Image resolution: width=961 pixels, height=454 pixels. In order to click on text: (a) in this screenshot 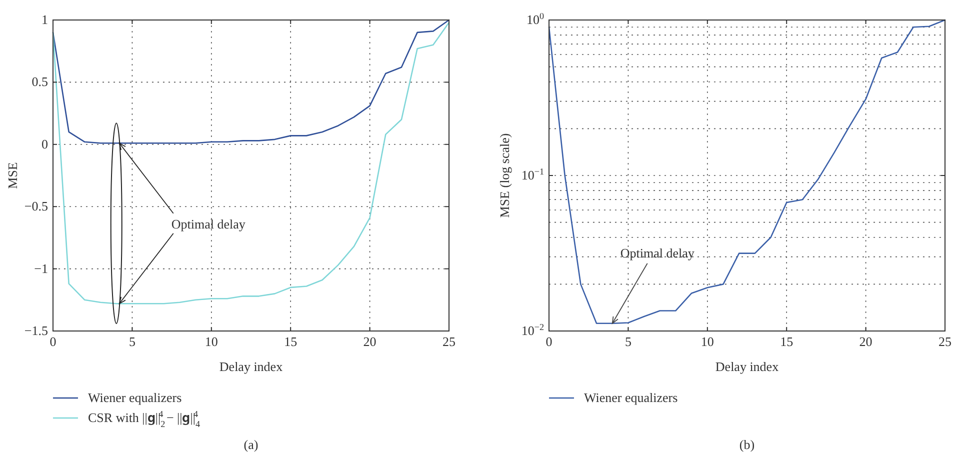, I will do `click(251, 444)`.